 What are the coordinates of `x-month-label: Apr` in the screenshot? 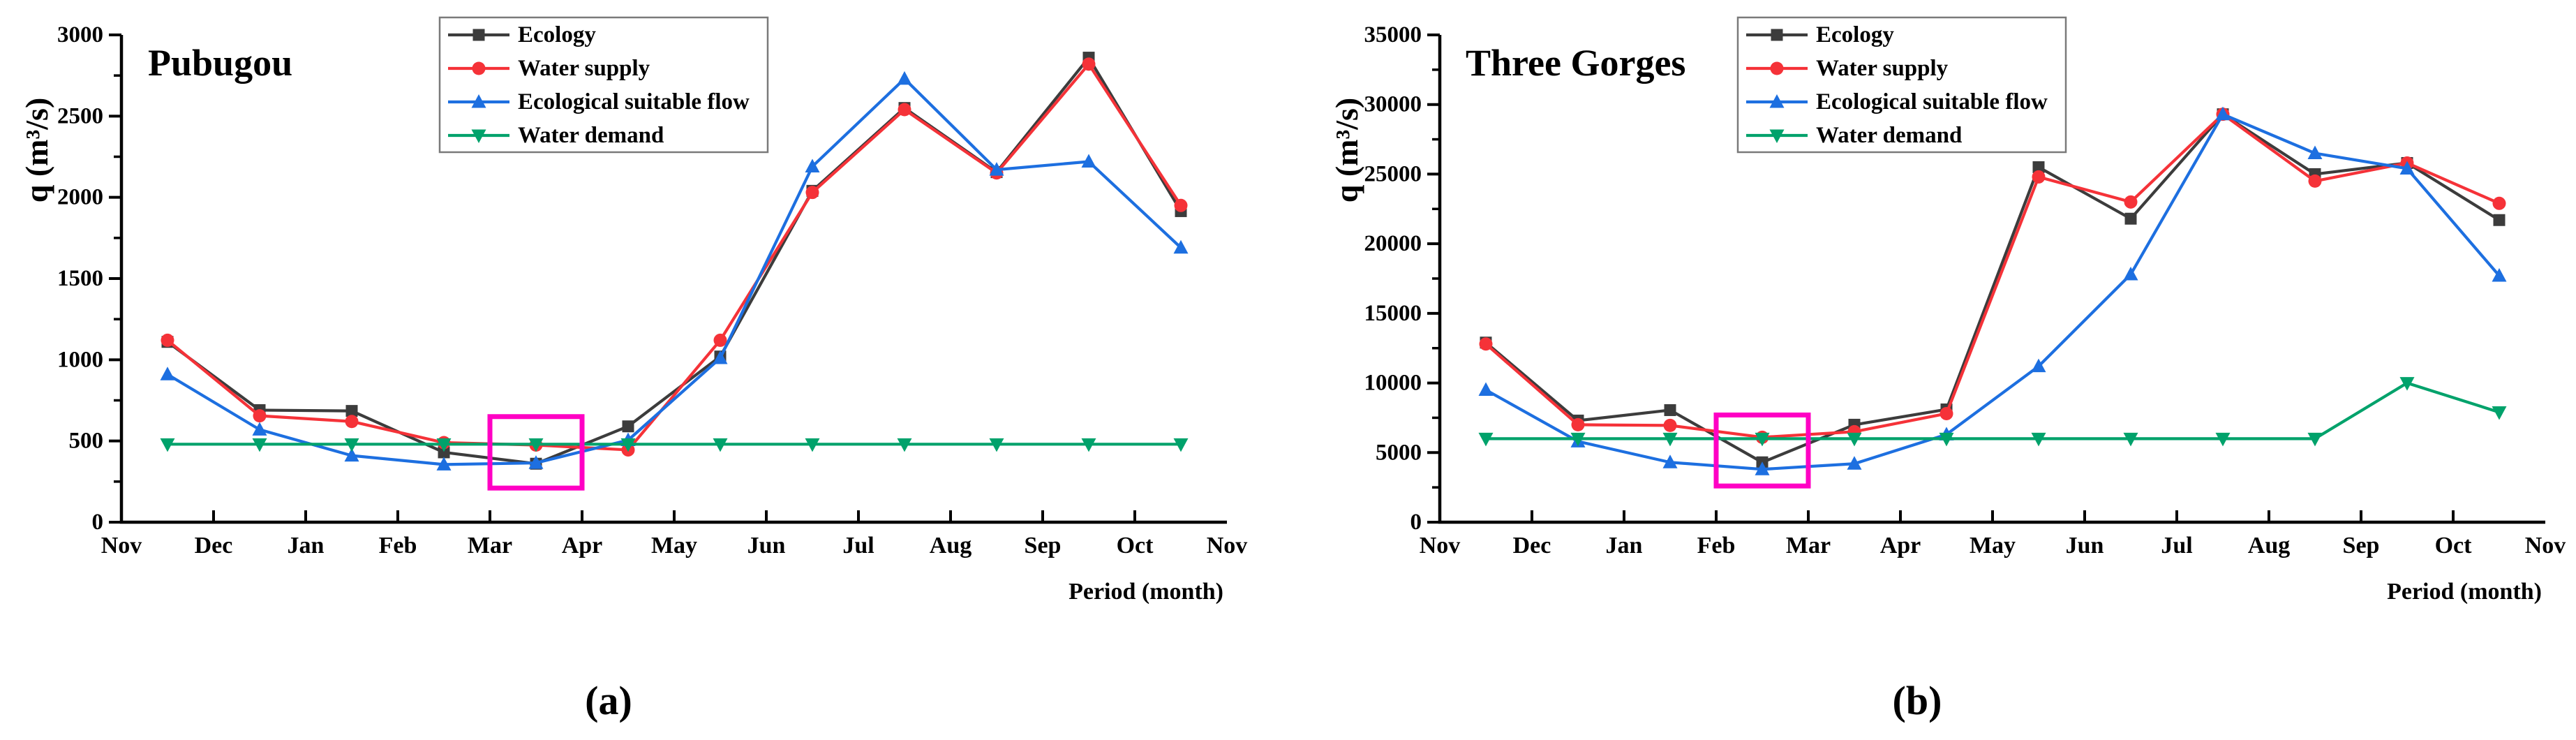 It's located at (582, 545).